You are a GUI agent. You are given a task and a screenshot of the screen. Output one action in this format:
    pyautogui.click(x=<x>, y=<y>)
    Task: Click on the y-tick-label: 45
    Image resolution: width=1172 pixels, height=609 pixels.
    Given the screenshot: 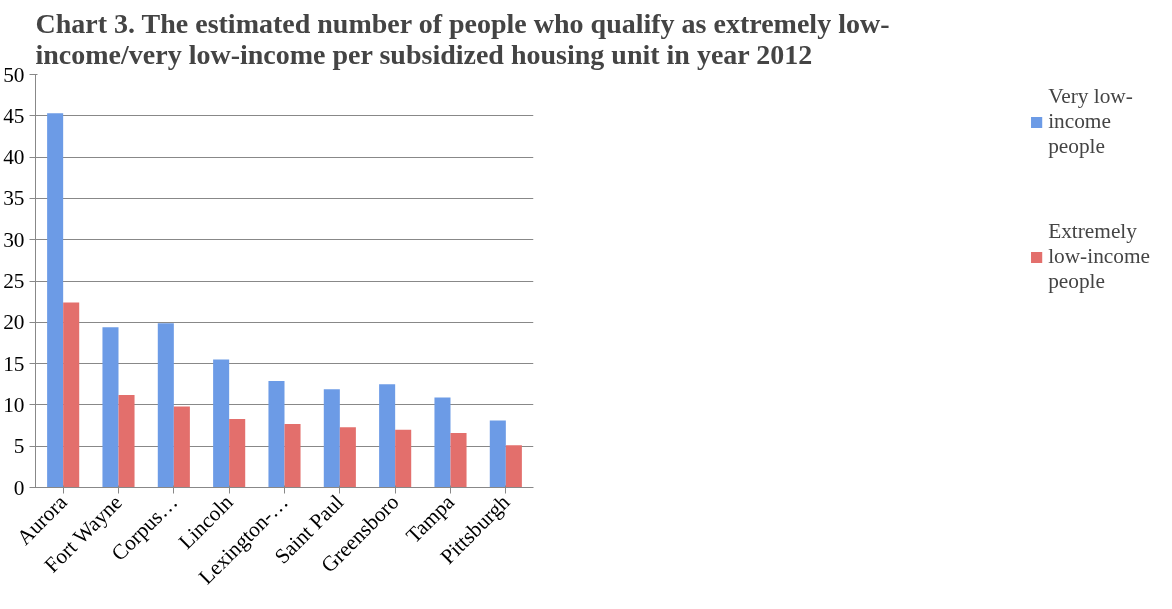 What is the action you would take?
    pyautogui.click(x=14, y=115)
    